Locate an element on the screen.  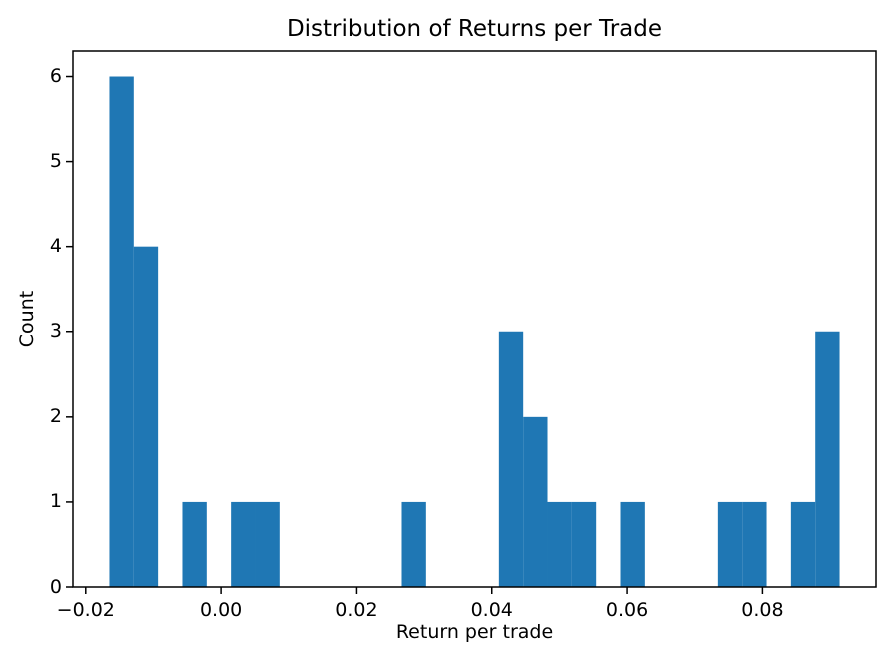
x-tick-label: 0.00 is located at coordinates (221, 610).